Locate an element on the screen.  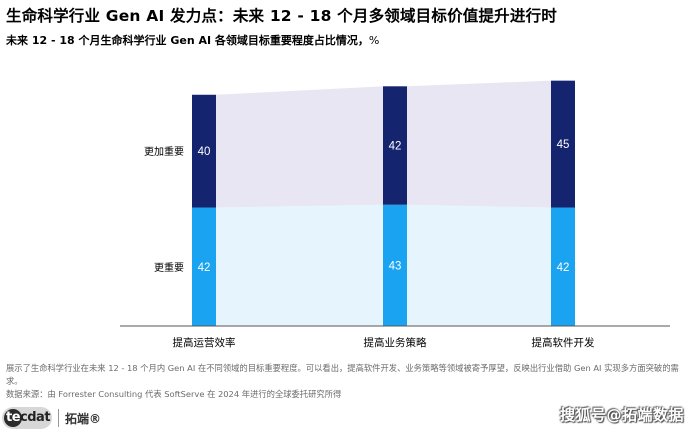
row-label-bottom: 更重要 is located at coordinates (169, 267).